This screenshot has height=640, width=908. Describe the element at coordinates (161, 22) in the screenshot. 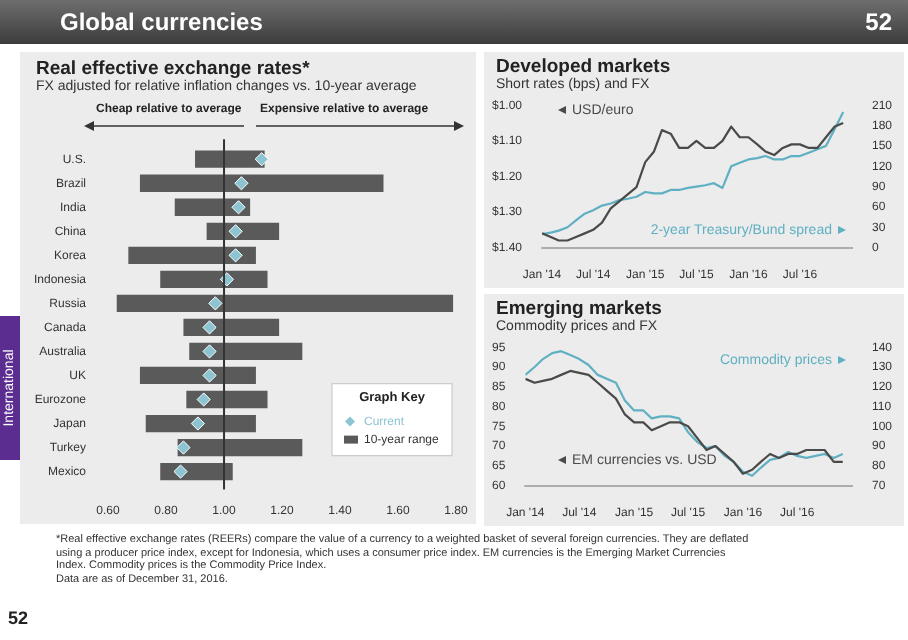

I see `text: Global currencies` at that location.